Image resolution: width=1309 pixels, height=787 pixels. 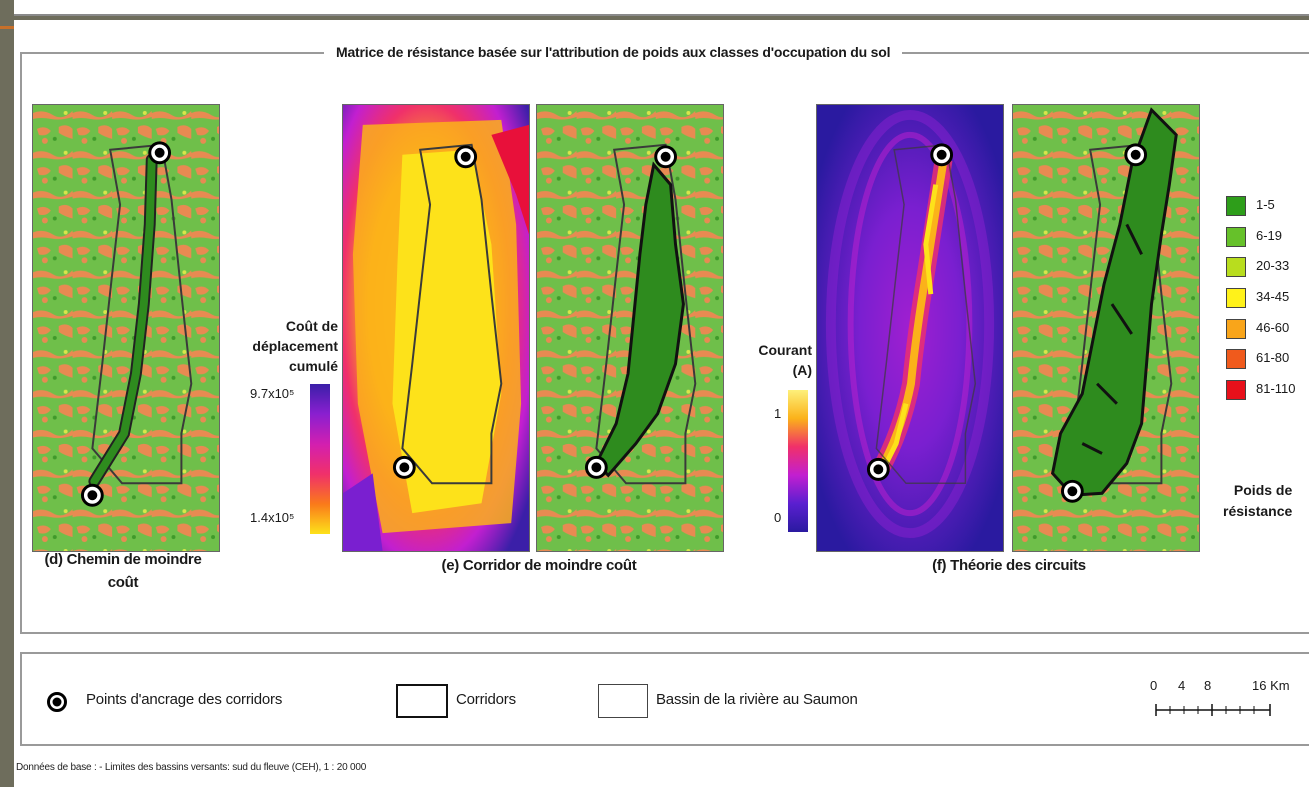 I want to click on resistance-class-5: 46-60, so click(x=1267, y=334).